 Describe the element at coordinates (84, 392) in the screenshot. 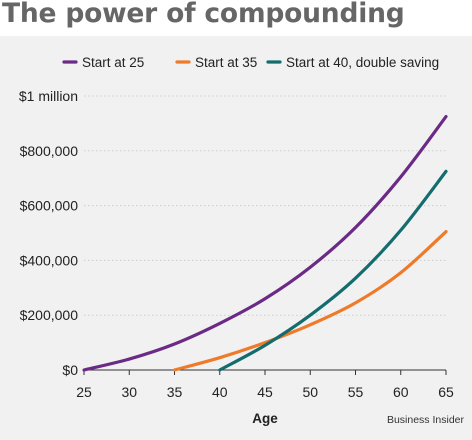

I see `x-tick-label: 25` at that location.